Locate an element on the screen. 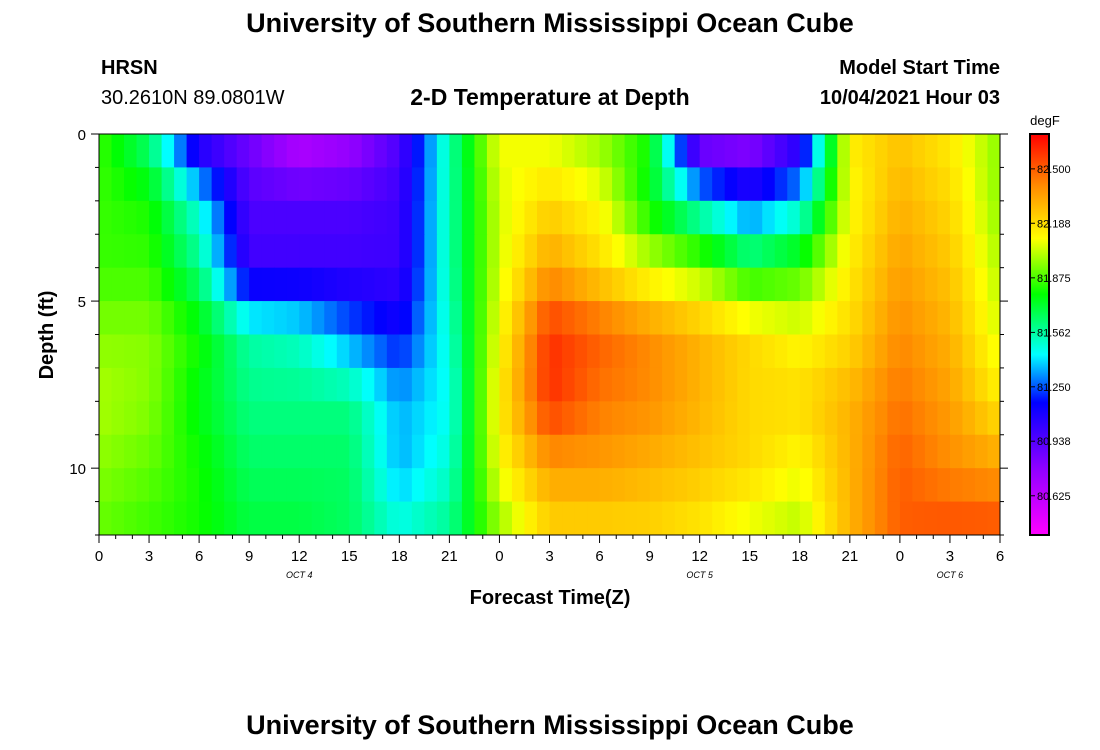  x-tick-label: 0 is located at coordinates (99, 556).